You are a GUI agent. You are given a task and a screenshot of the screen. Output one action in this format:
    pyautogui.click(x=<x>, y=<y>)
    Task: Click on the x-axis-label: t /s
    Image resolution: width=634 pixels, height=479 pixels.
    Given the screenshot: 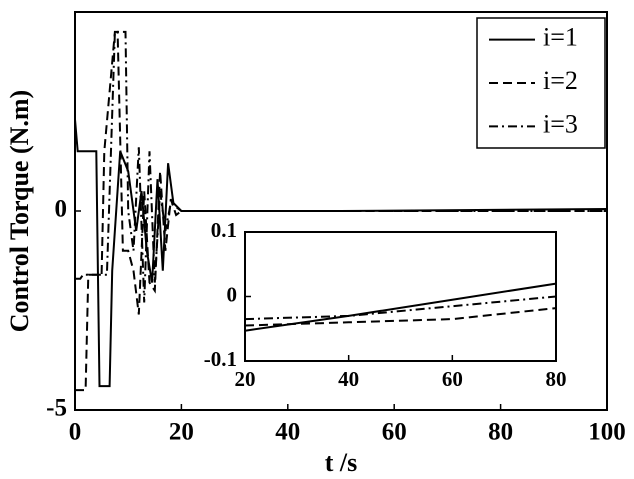 What is the action you would take?
    pyautogui.click(x=341, y=462)
    